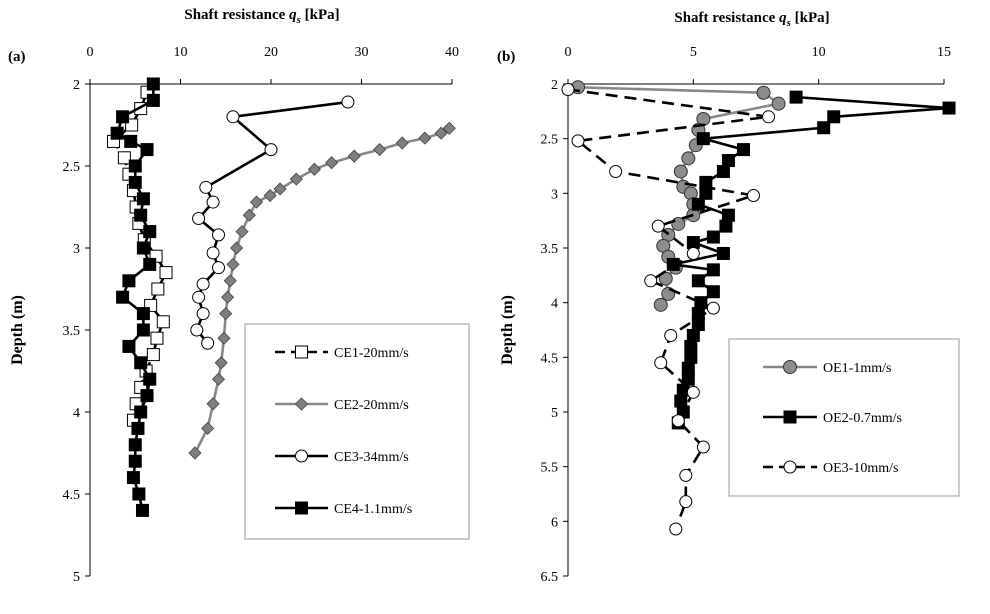 The width and height of the screenshot is (990, 614). I want to click on chart-title: Shaft resistance qs [kPa], so click(261, 16).